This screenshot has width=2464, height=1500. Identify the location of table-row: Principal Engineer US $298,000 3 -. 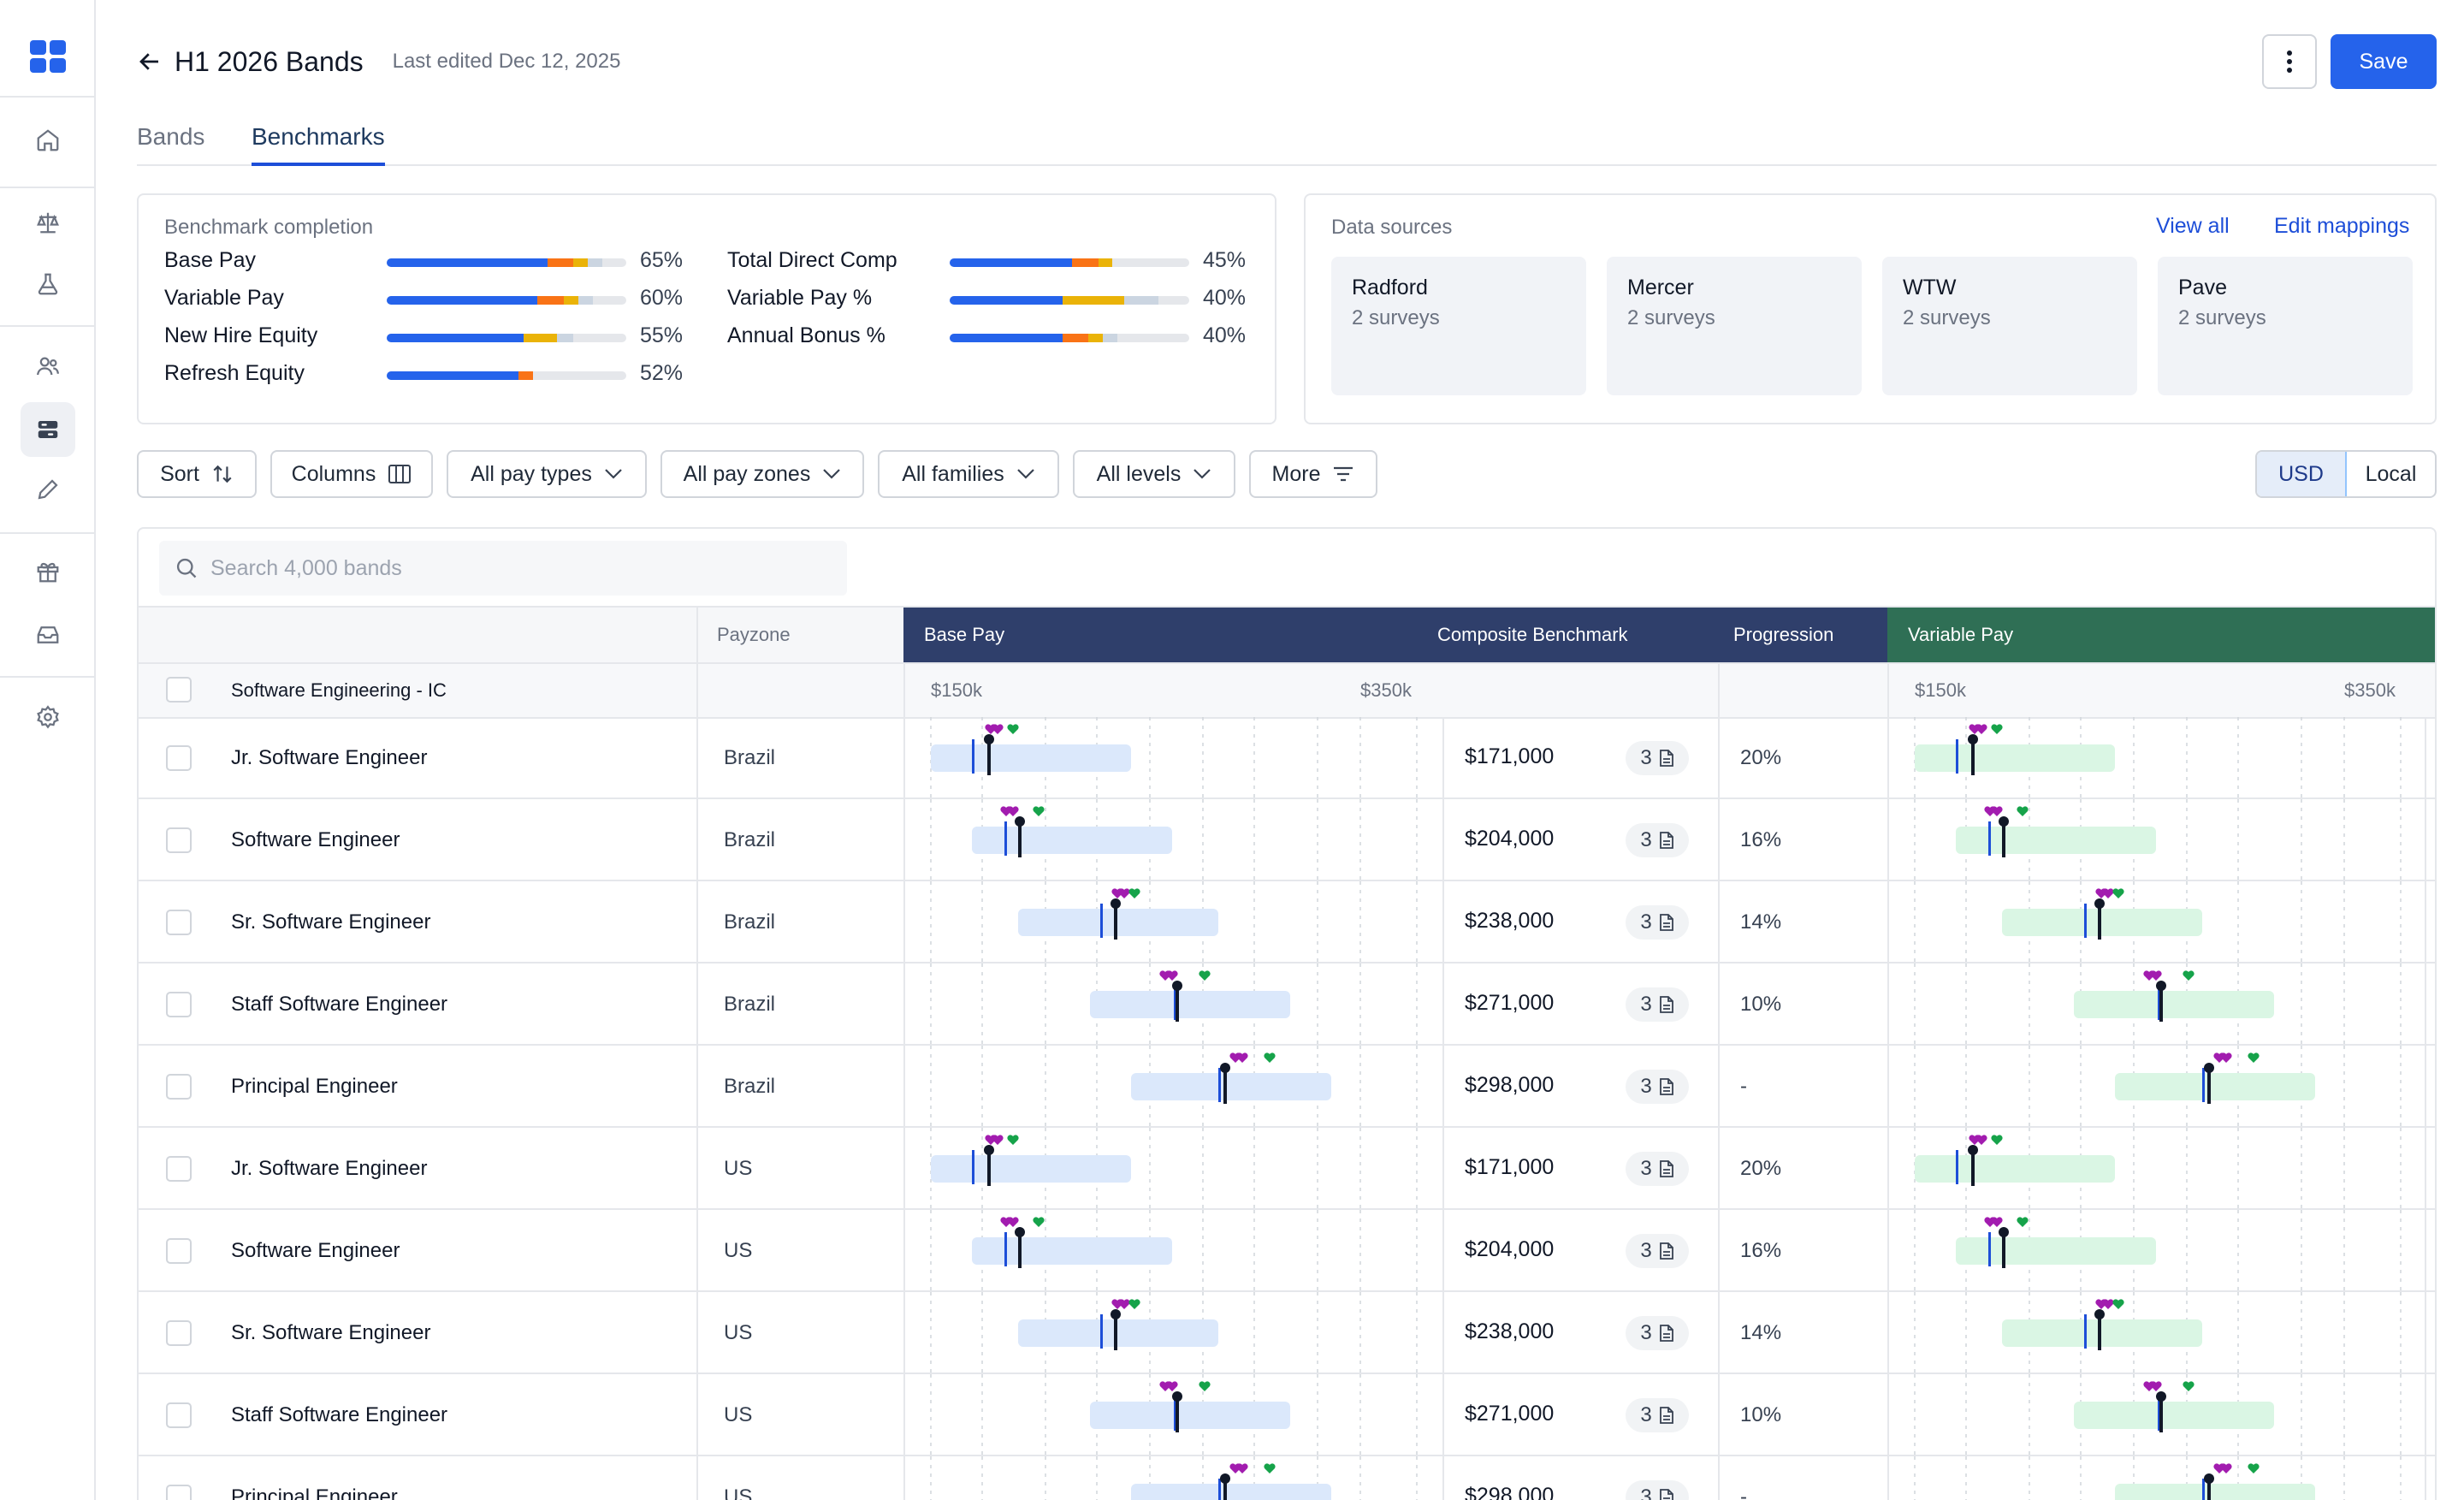
(1287, 1478).